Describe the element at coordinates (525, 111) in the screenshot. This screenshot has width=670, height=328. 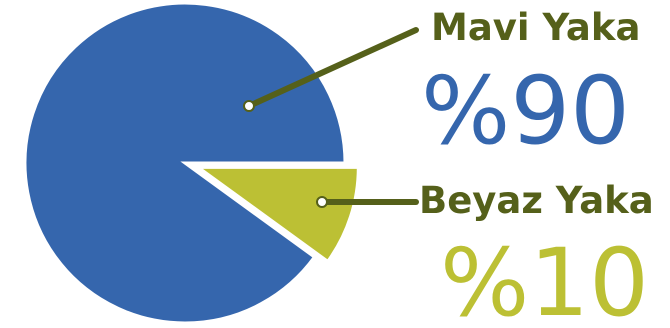
I see `slice-value-mavi-yaka: %90` at that location.